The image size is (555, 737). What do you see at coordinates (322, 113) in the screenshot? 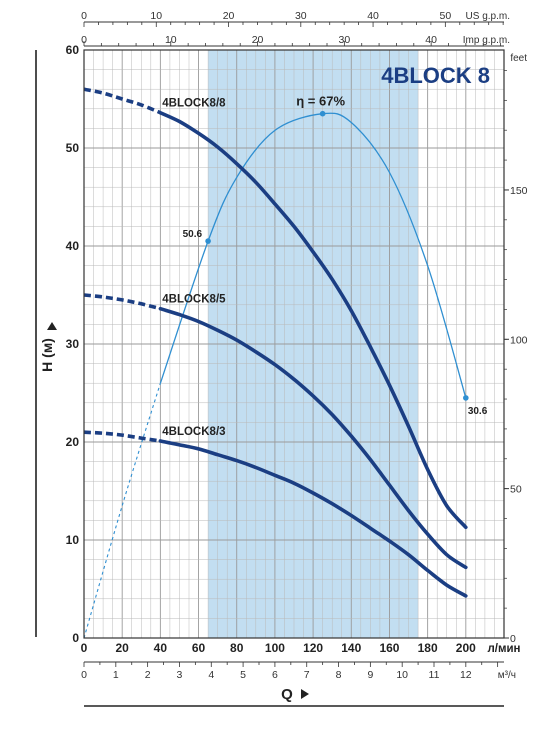
I see `efficiency-point-peak` at bounding box center [322, 113].